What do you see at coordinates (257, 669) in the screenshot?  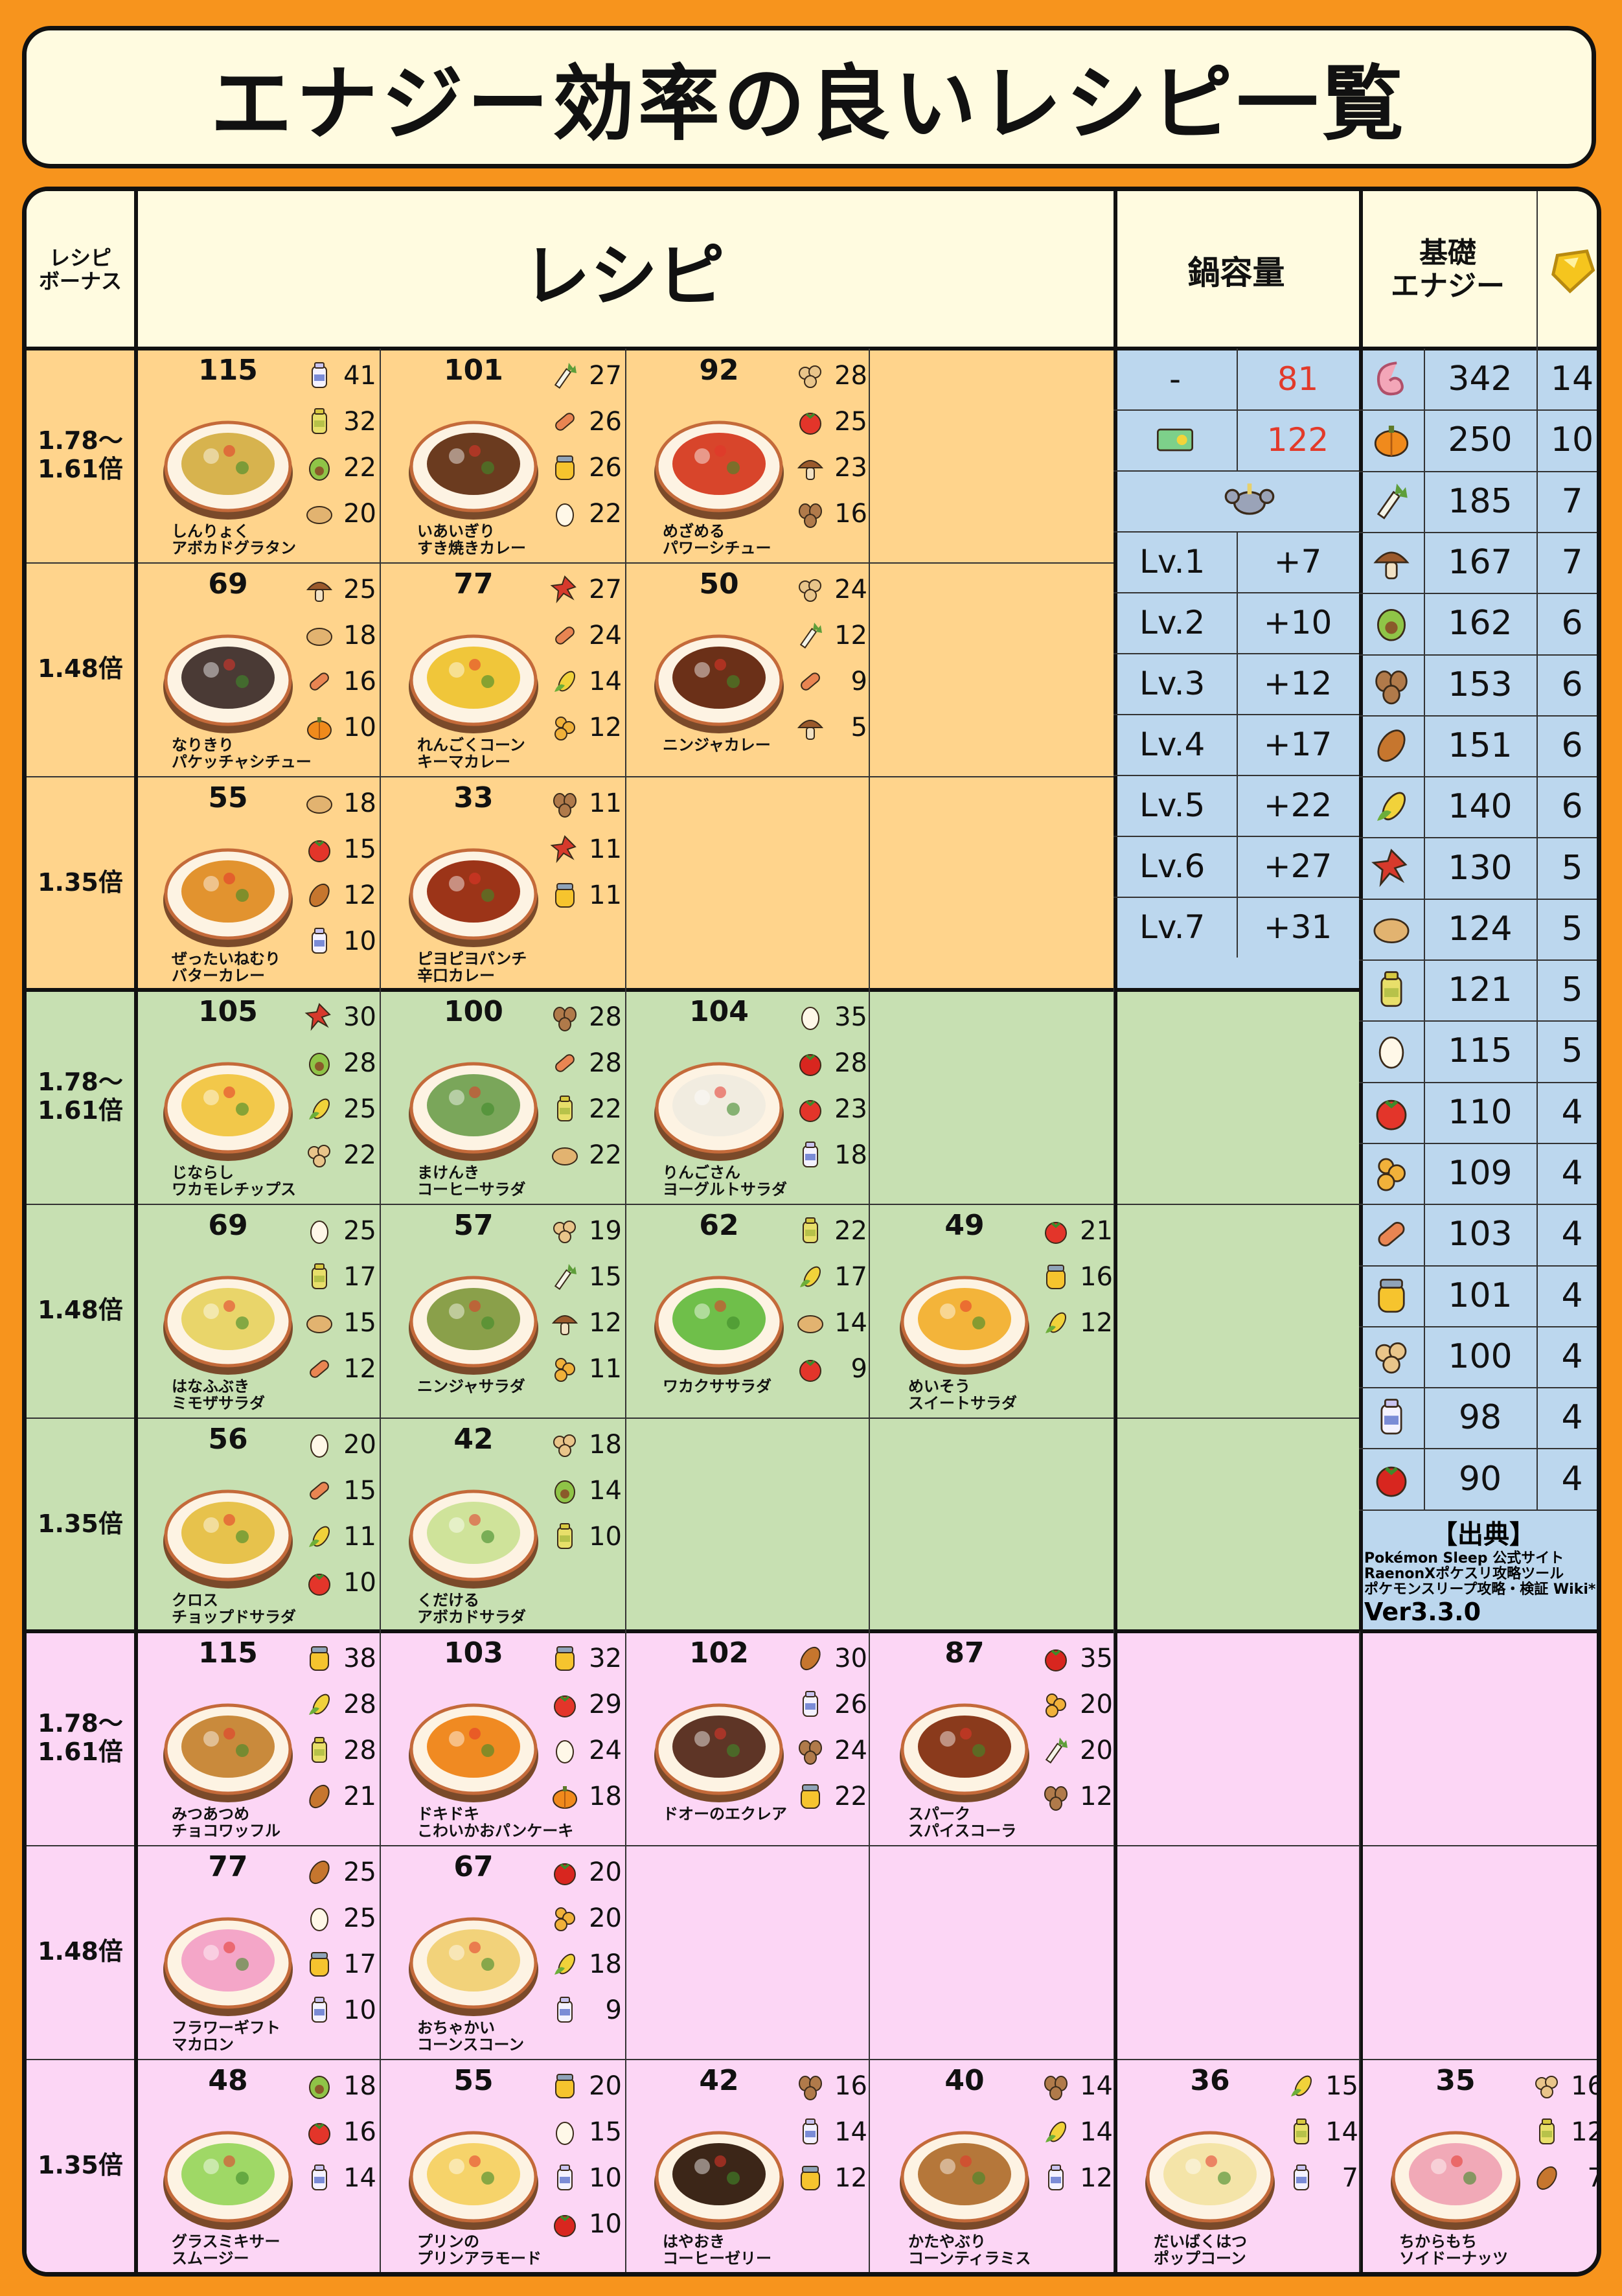 I see `recipe-card: 69 なりきり パケッチャシチュー 25 18 16 10` at bounding box center [257, 669].